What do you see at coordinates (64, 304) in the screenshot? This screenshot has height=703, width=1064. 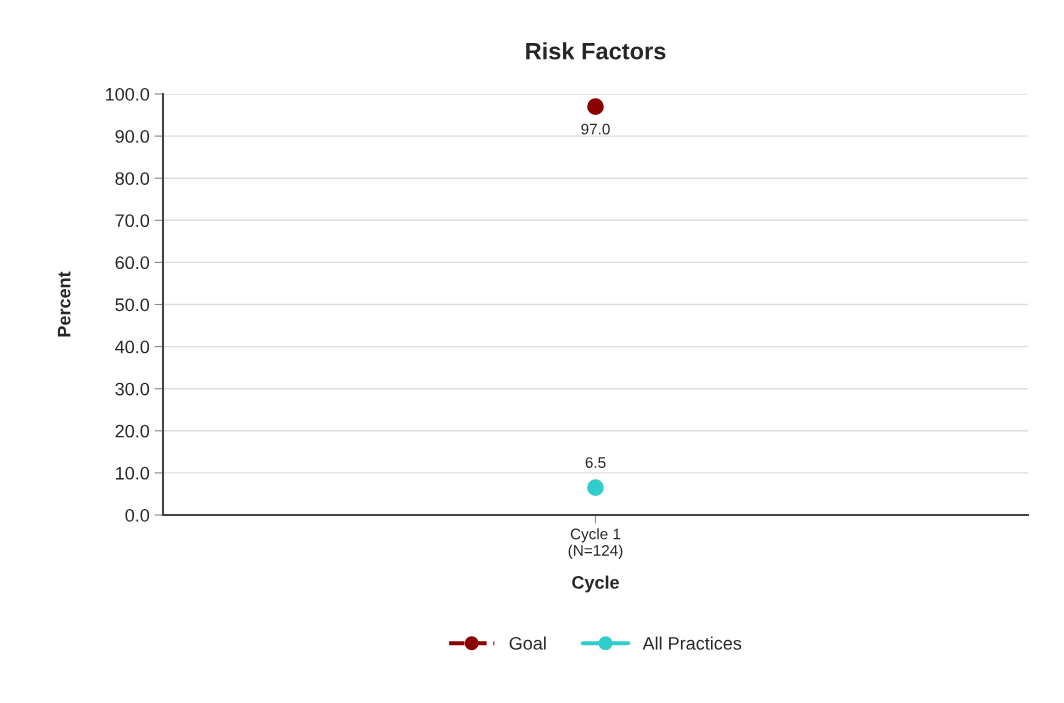 I see `y-axis-title: Percent` at bounding box center [64, 304].